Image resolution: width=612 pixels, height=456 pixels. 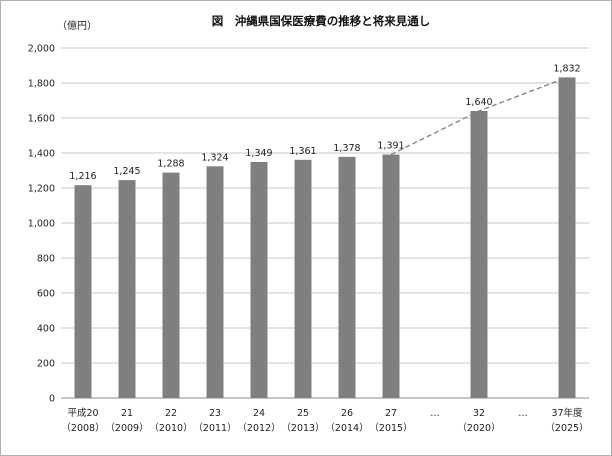 What do you see at coordinates (82, 413) in the screenshot?
I see `x-tick-label: 平成20` at bounding box center [82, 413].